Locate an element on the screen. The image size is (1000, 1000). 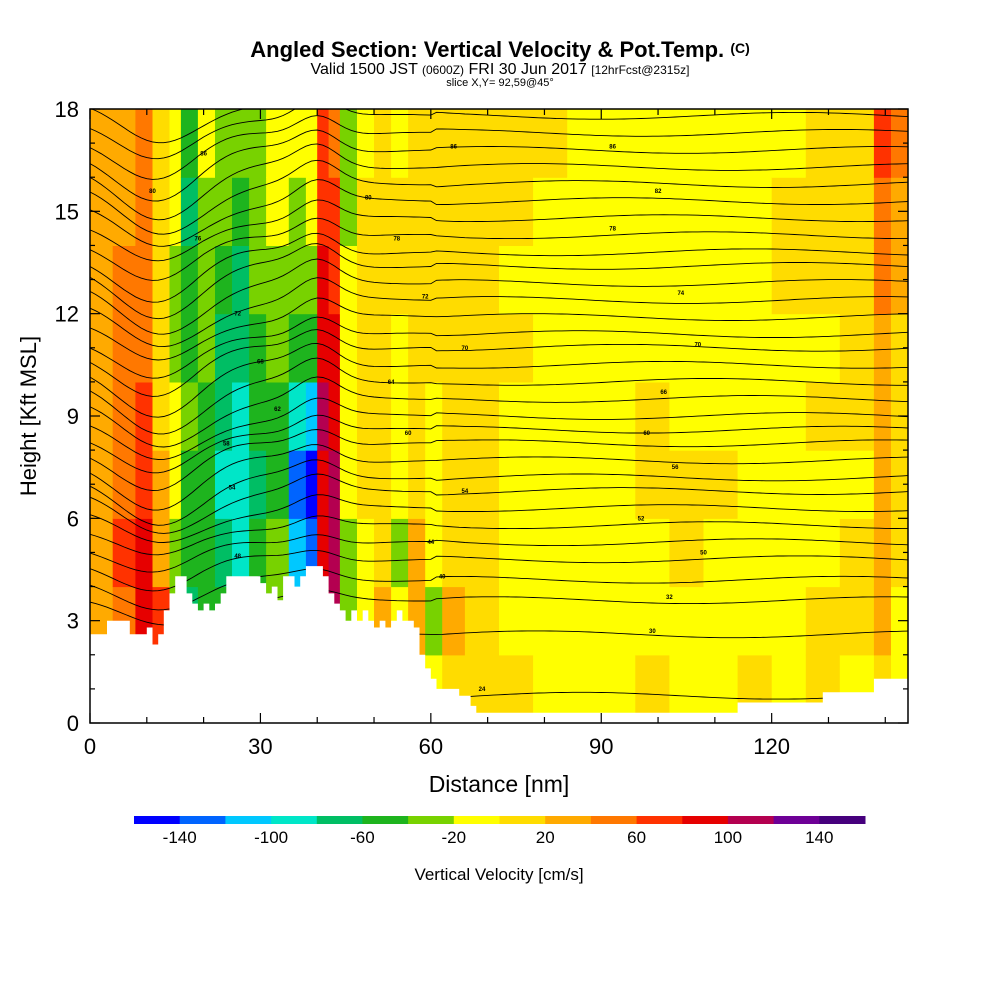
chart-title-units: (C) is located at coordinates (740, 48).